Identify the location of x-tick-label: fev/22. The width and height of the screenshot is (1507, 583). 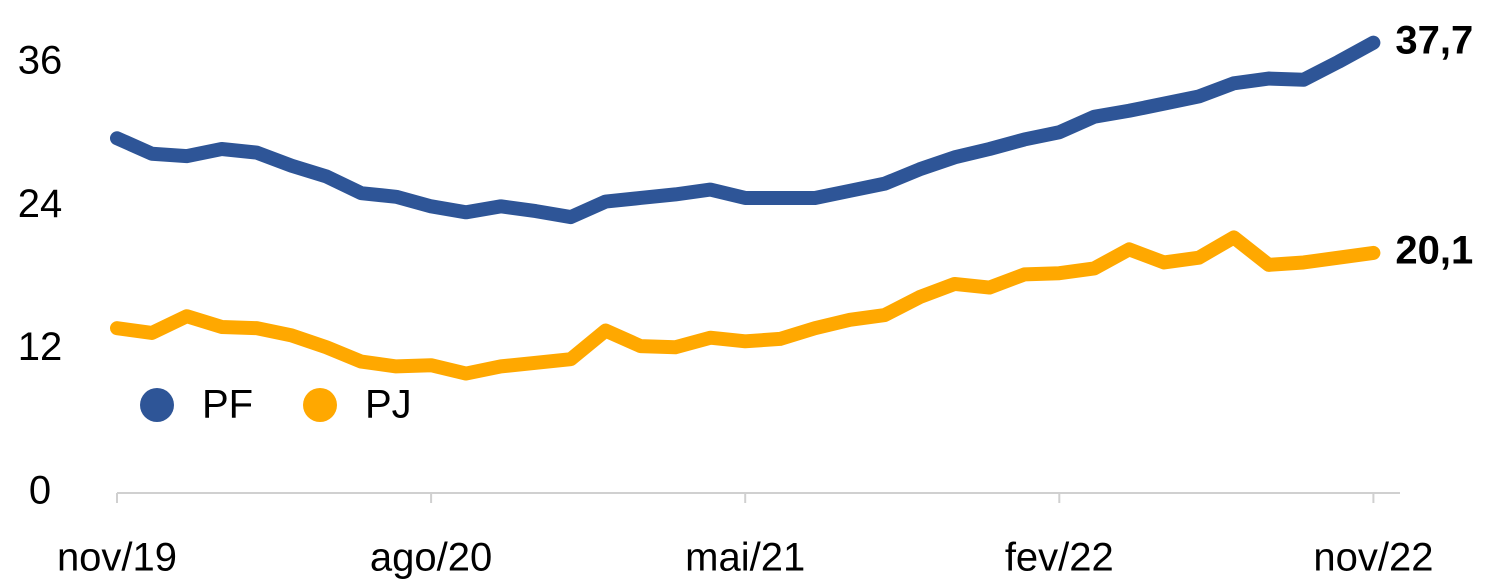
(1059, 558).